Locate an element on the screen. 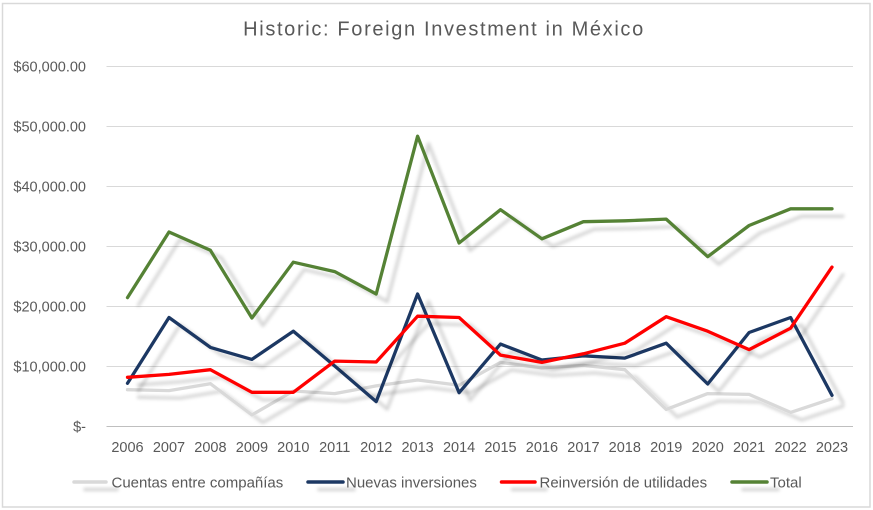  svg-text: 2014 is located at coordinates (459, 448).